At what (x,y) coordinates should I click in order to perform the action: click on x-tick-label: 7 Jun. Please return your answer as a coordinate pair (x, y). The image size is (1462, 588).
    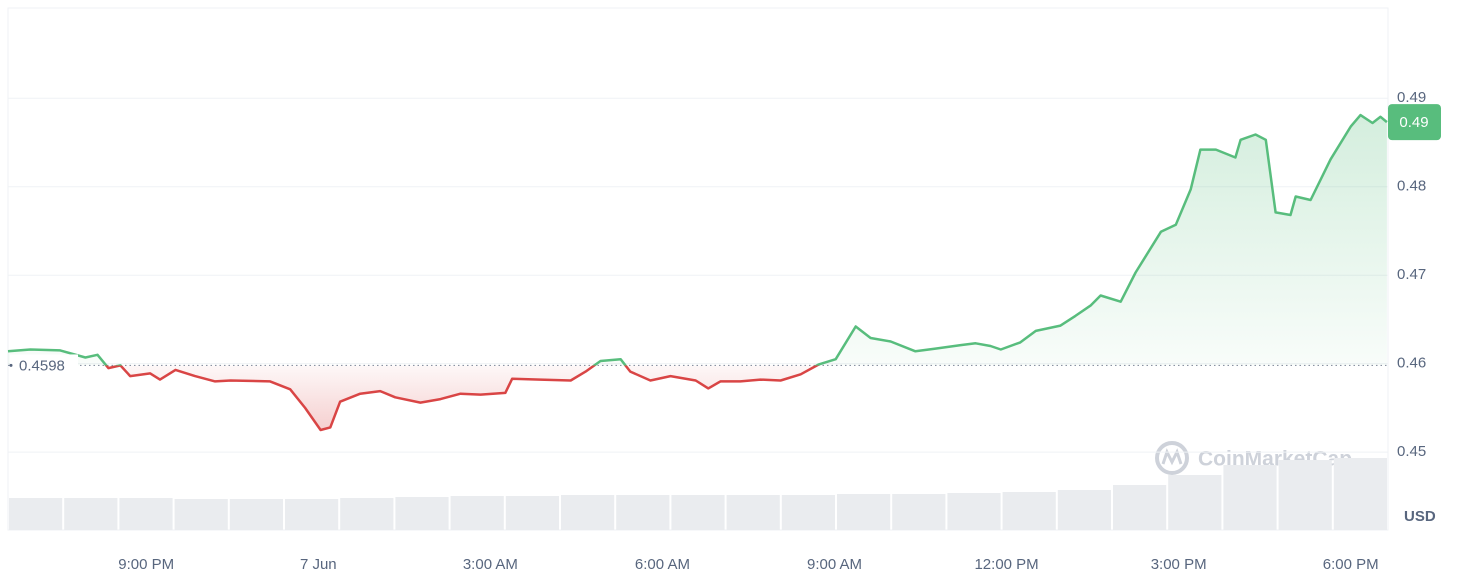
    Looking at the image, I should click on (318, 564).